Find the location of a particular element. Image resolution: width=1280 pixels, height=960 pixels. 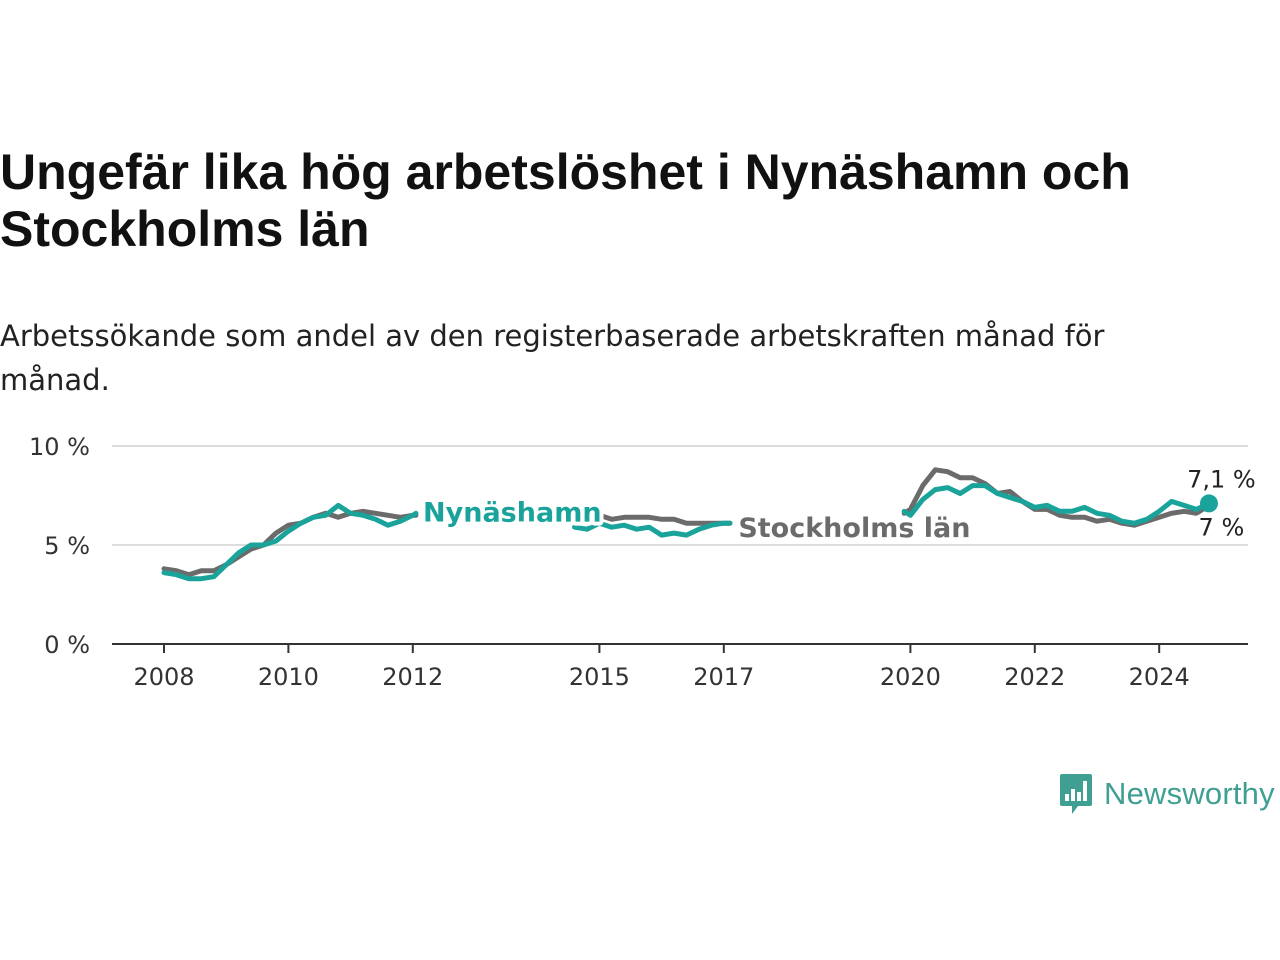

newsworthy-logo: Newsworthy is located at coordinates (1166, 794).